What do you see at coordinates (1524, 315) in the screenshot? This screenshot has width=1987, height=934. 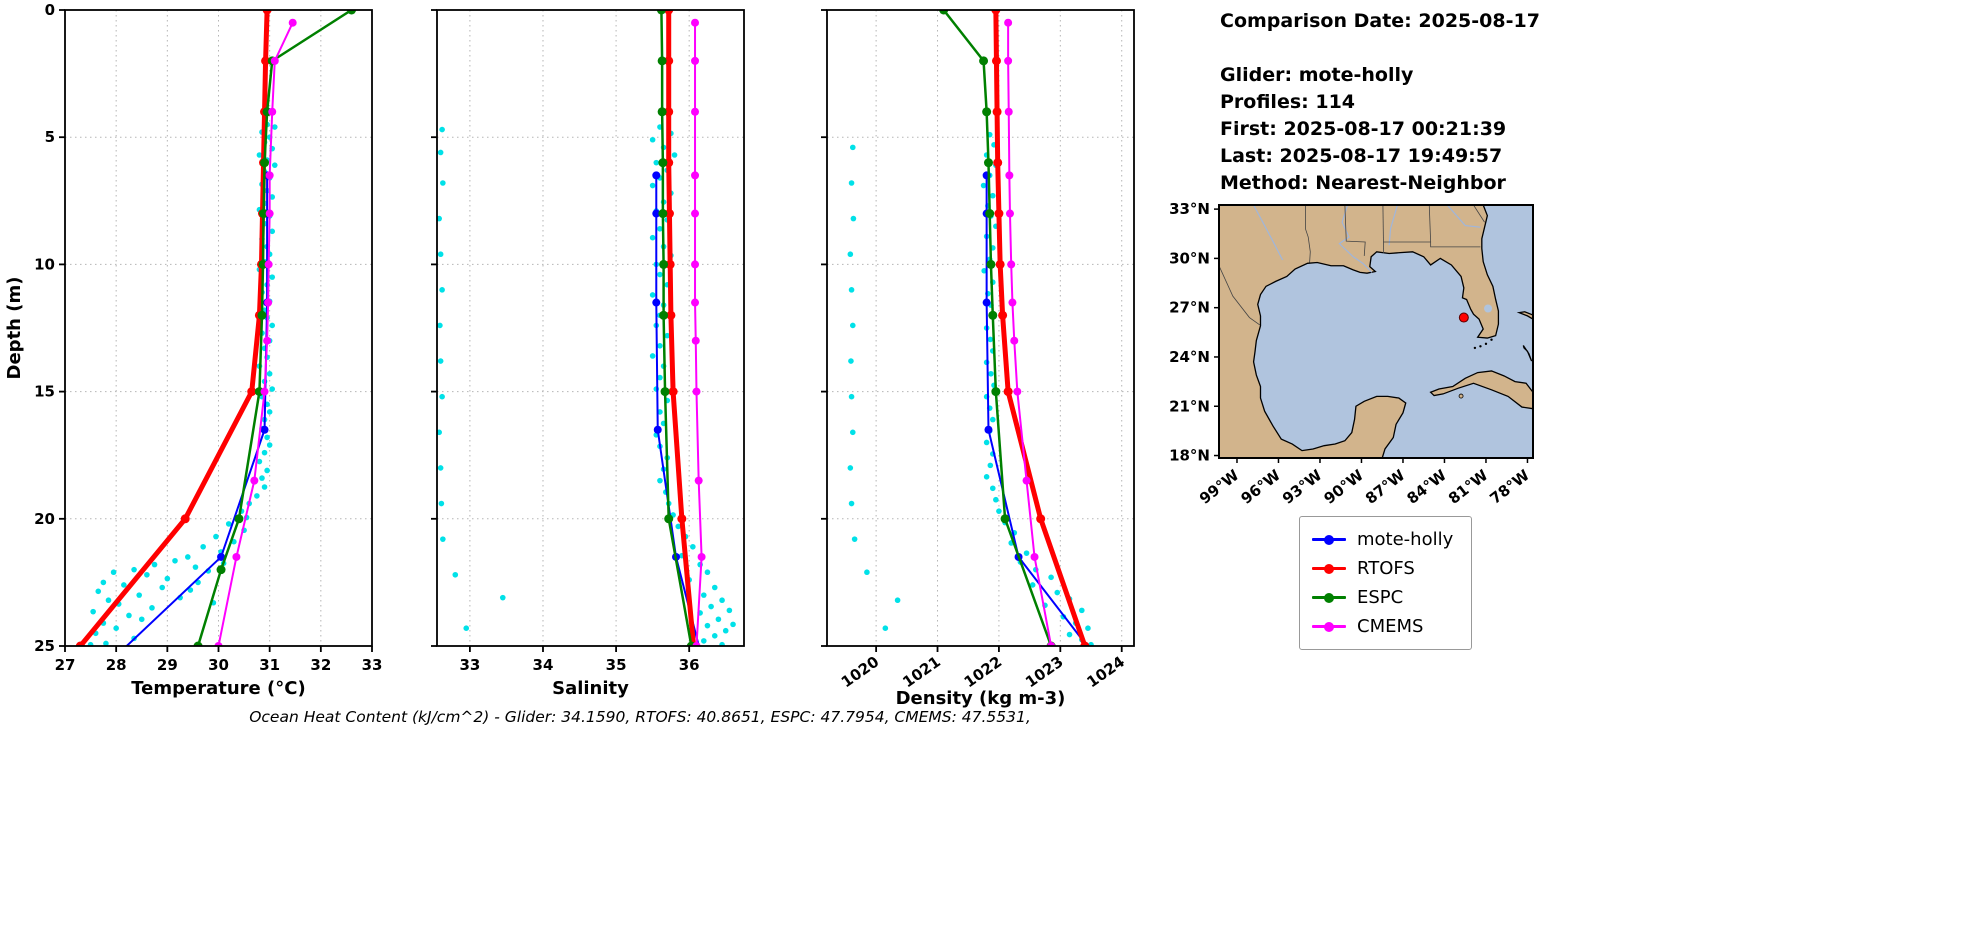 I see `land-polygon` at bounding box center [1524, 315].